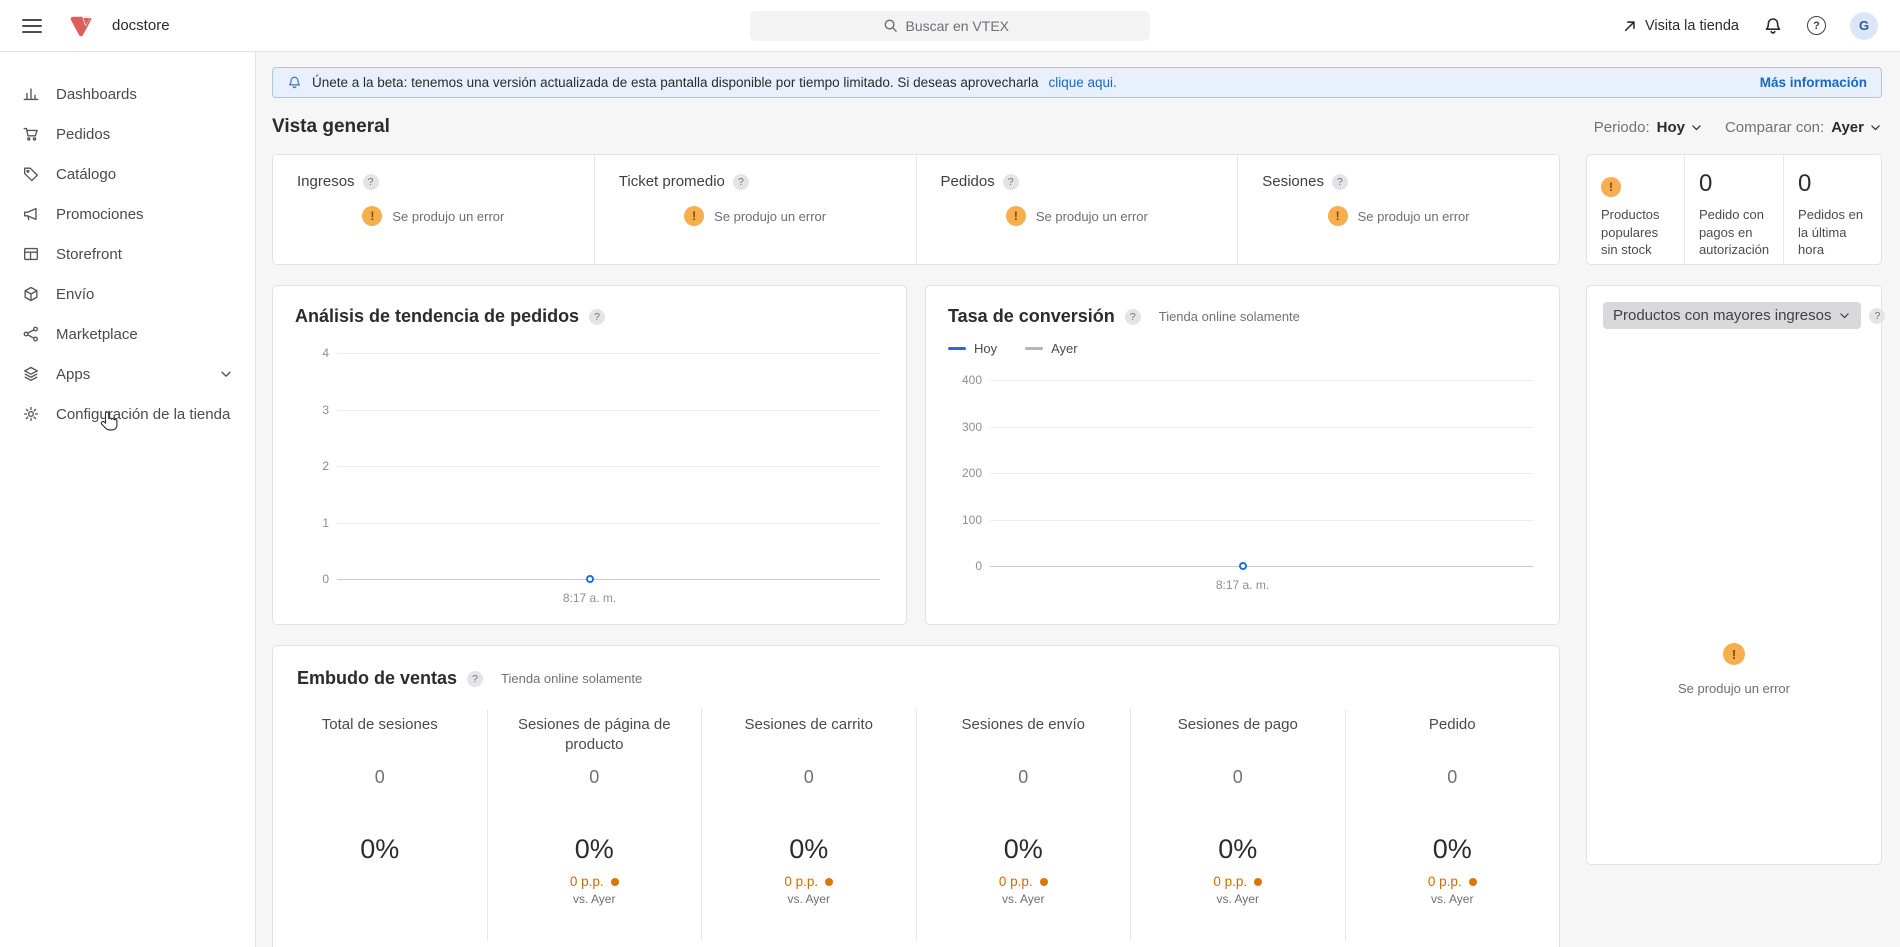 Image resolution: width=1900 pixels, height=947 pixels. I want to click on more-info-link: Más información, so click(1813, 82).